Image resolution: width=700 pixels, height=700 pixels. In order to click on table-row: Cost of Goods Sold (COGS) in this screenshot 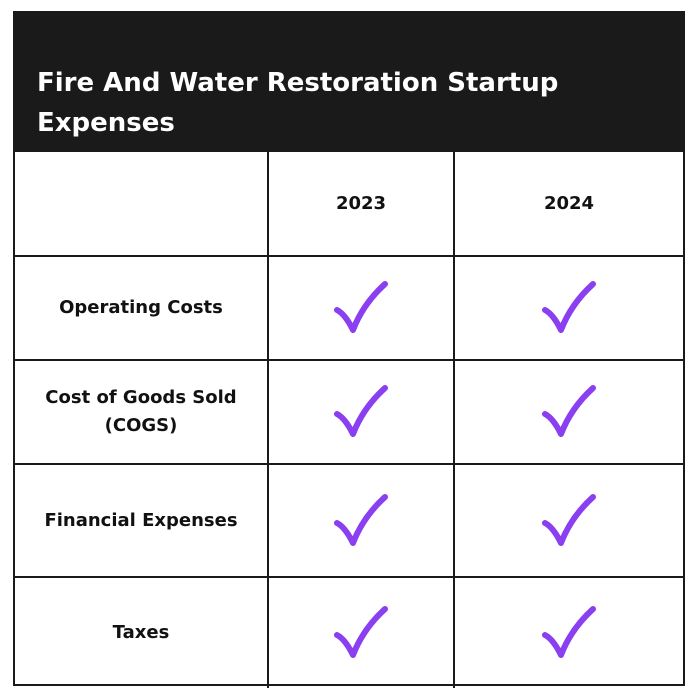, I will do `click(349, 411)`.